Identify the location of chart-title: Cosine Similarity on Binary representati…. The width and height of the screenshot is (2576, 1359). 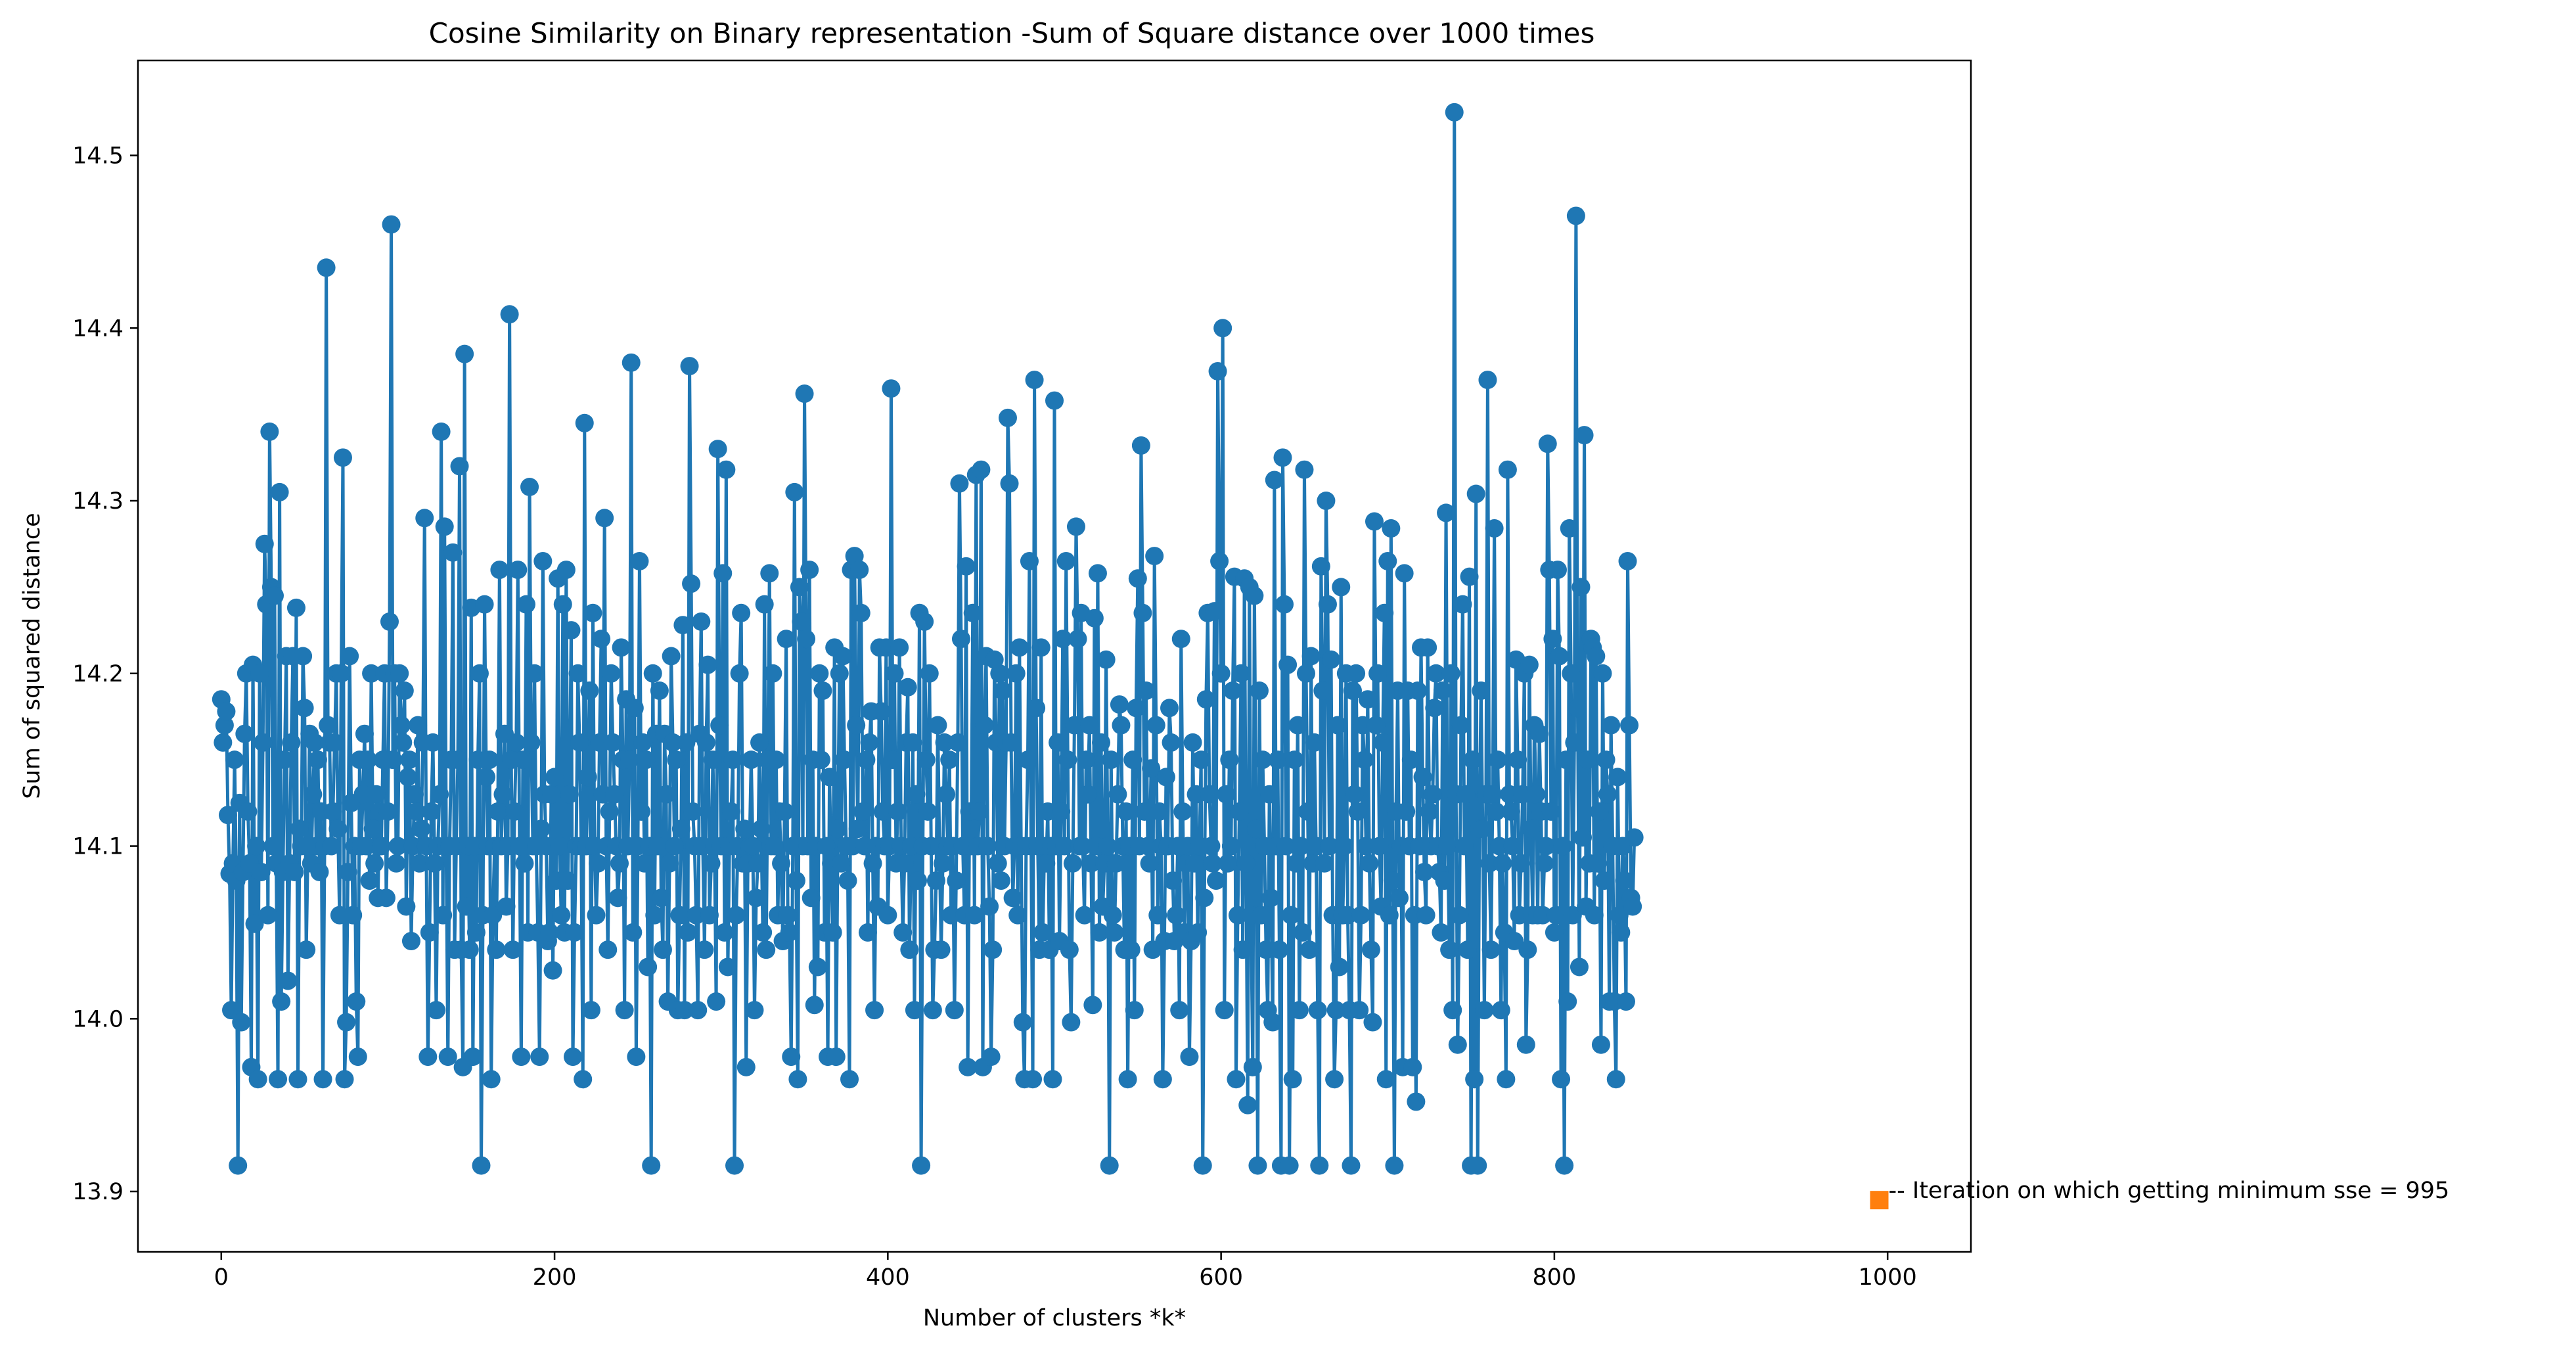
(1012, 33).